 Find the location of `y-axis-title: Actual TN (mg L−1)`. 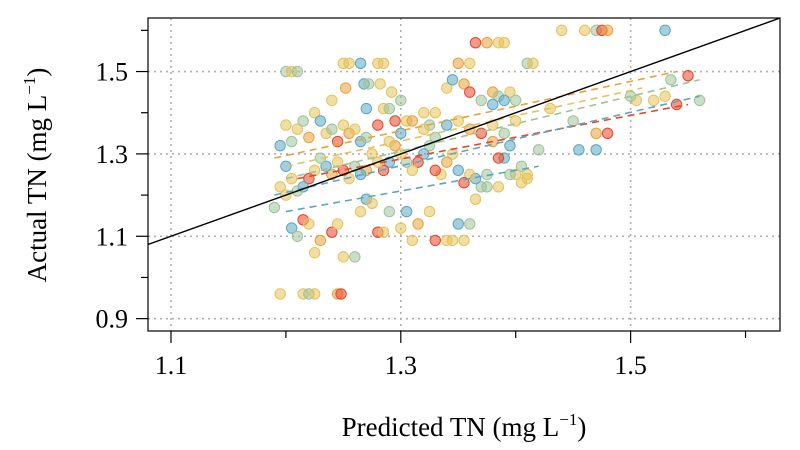

y-axis-title: Actual TN (mg L−1) is located at coordinates (36, 175).